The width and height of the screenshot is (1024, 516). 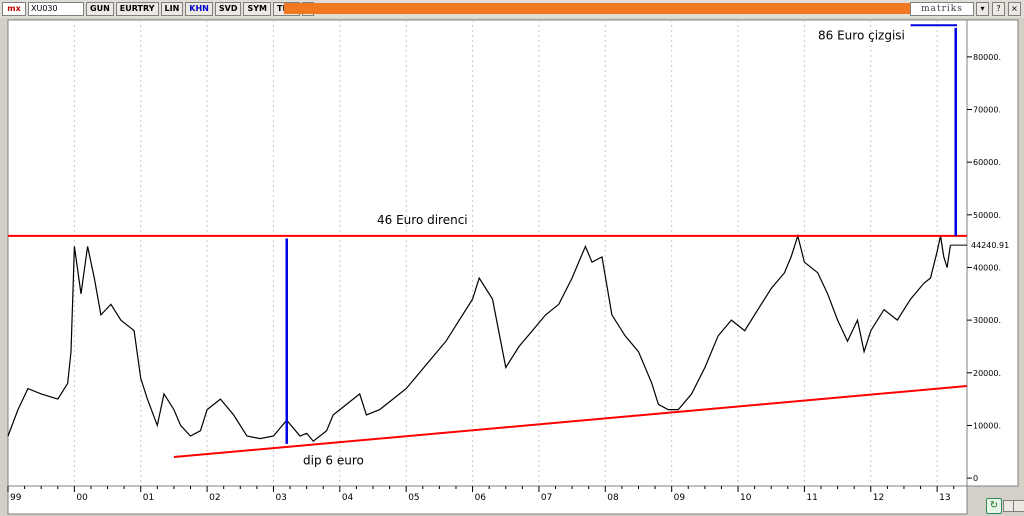 What do you see at coordinates (137, 9) in the screenshot?
I see `toolbar-button-eurtry: EURTRY` at bounding box center [137, 9].